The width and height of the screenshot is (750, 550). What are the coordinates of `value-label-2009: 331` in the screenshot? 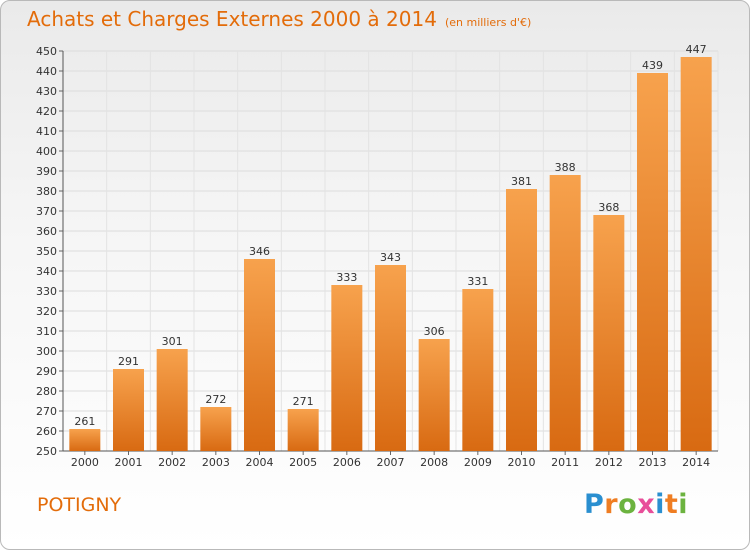 It's located at (477, 281).